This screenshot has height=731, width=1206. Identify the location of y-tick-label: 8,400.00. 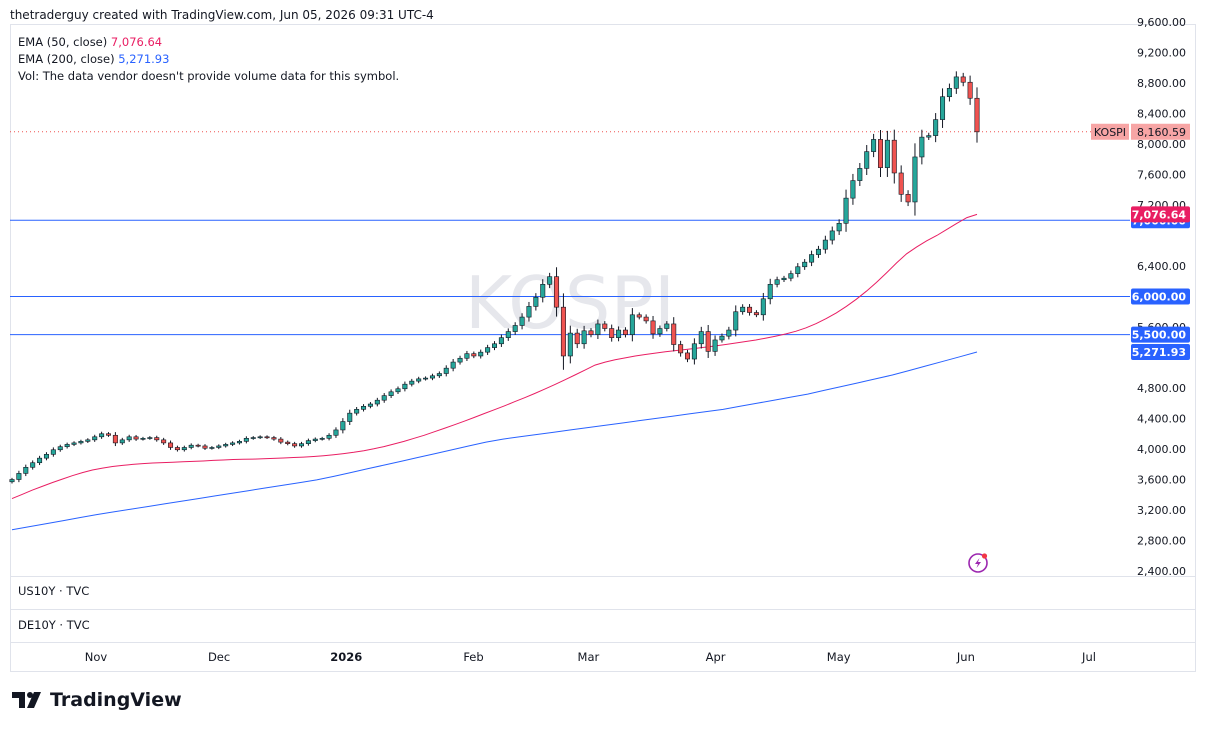
(1161, 114).